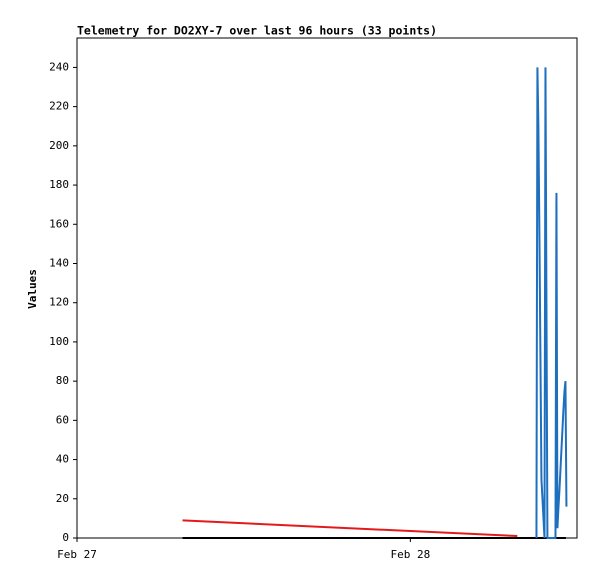  Describe the element at coordinates (65, 537) in the screenshot. I see `y-tick-label: 0` at that location.